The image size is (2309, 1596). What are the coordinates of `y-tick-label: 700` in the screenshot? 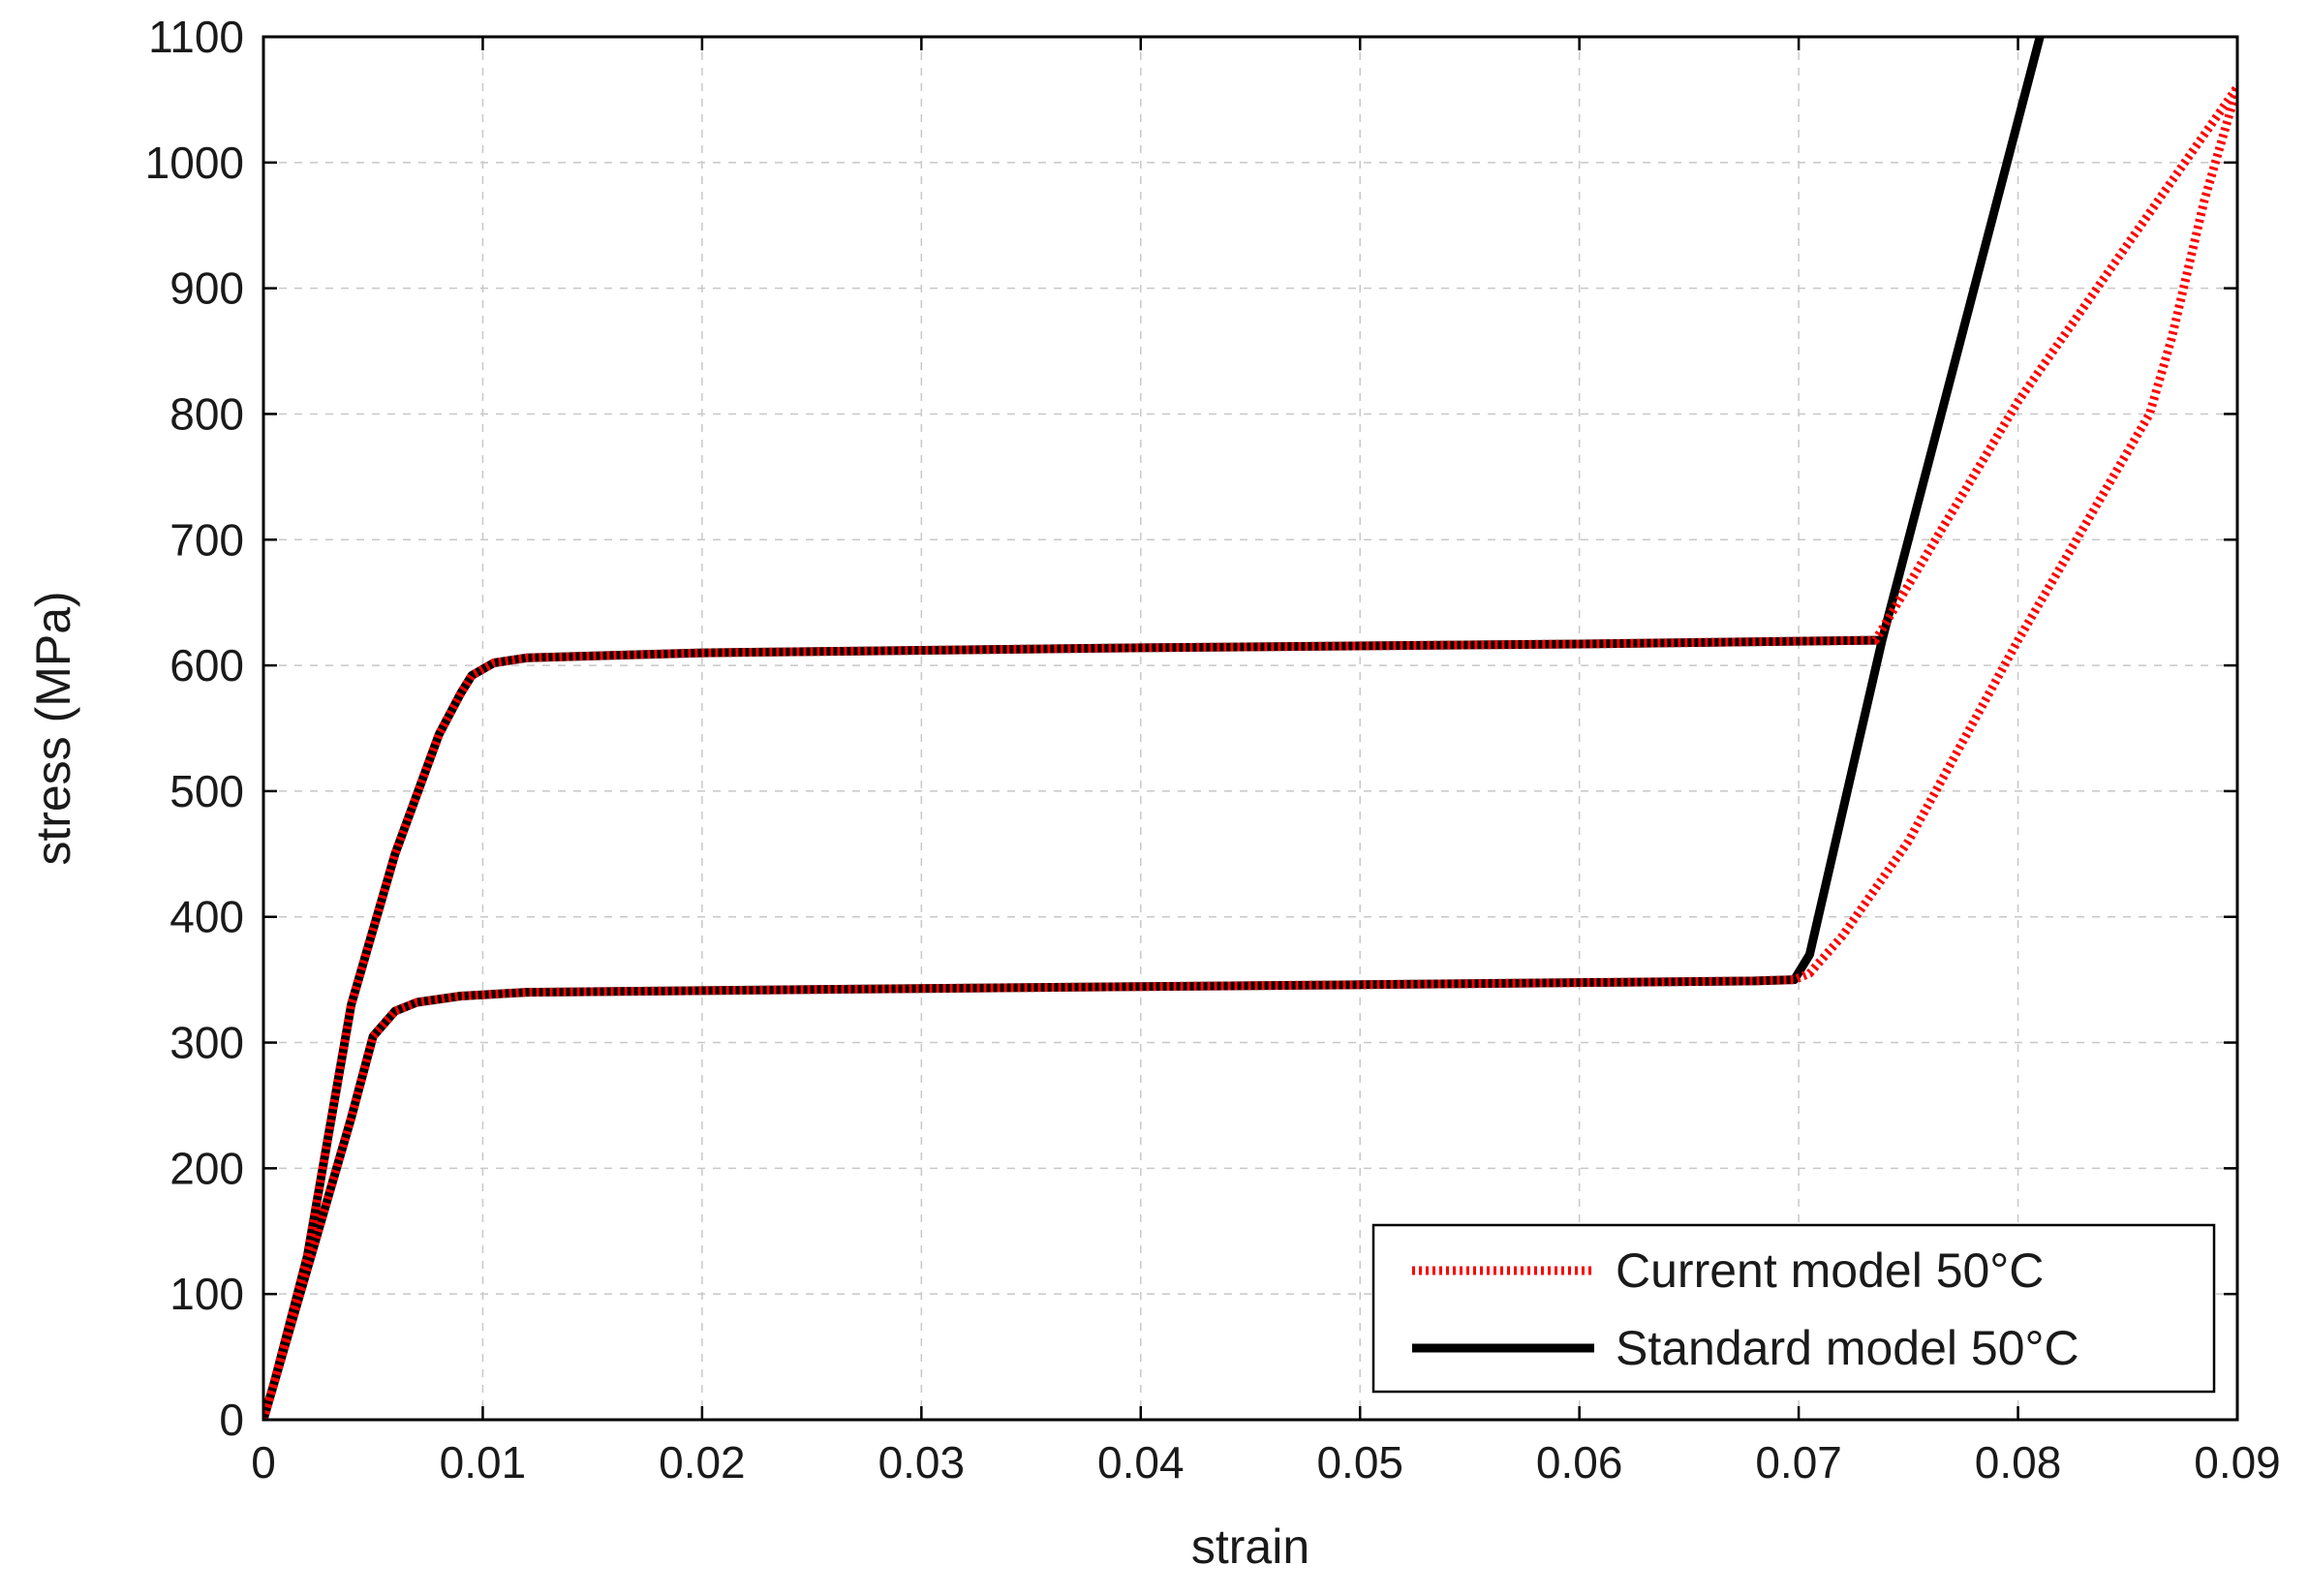 It's located at (207, 539).